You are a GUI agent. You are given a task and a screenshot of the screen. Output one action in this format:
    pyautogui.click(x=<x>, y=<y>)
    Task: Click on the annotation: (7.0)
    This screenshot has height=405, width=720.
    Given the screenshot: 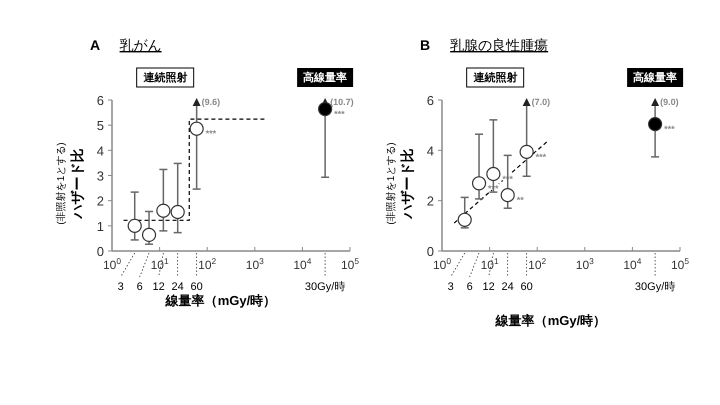 What is the action you would take?
    pyautogui.click(x=541, y=102)
    